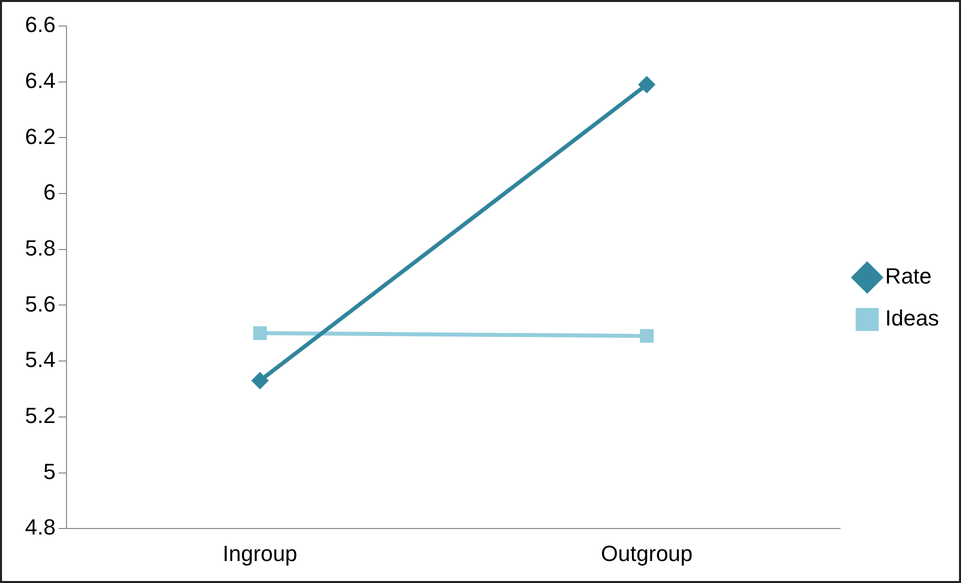  I want to click on y-tick-label: 5, so click(49, 471).